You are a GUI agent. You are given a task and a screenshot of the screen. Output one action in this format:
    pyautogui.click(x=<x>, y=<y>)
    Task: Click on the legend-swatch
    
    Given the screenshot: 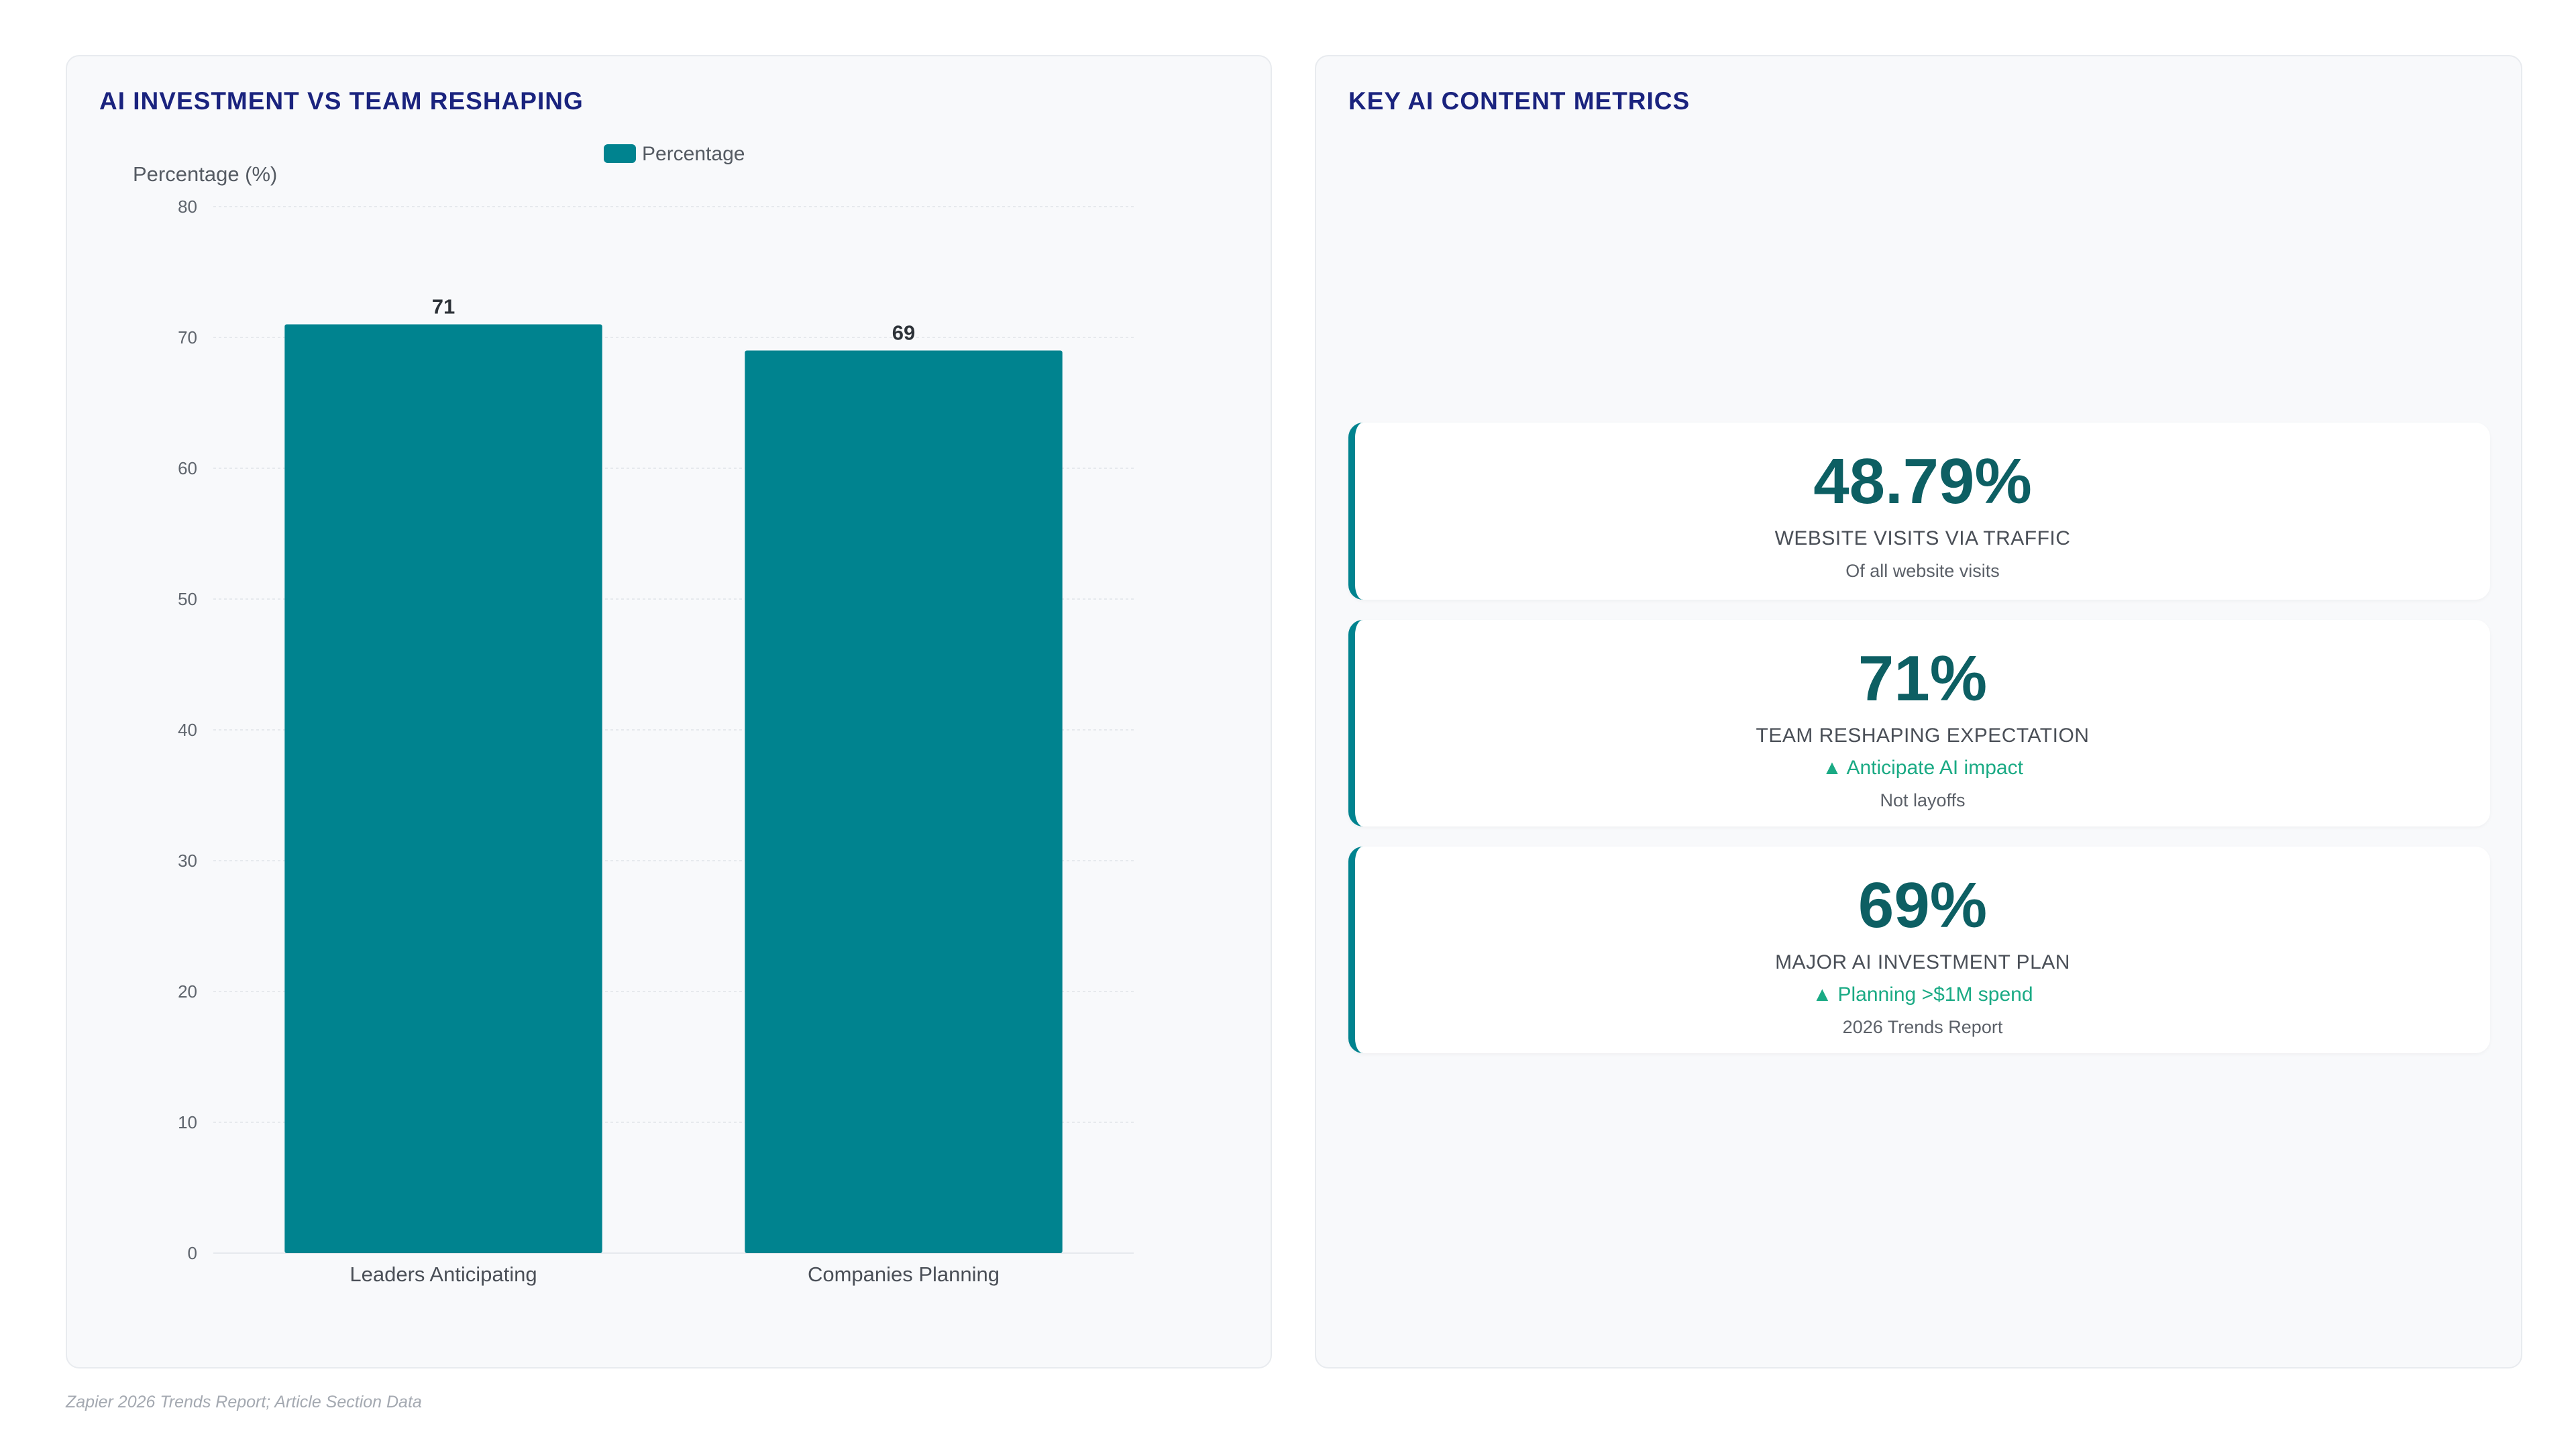 What is the action you would take?
    pyautogui.click(x=620, y=153)
    